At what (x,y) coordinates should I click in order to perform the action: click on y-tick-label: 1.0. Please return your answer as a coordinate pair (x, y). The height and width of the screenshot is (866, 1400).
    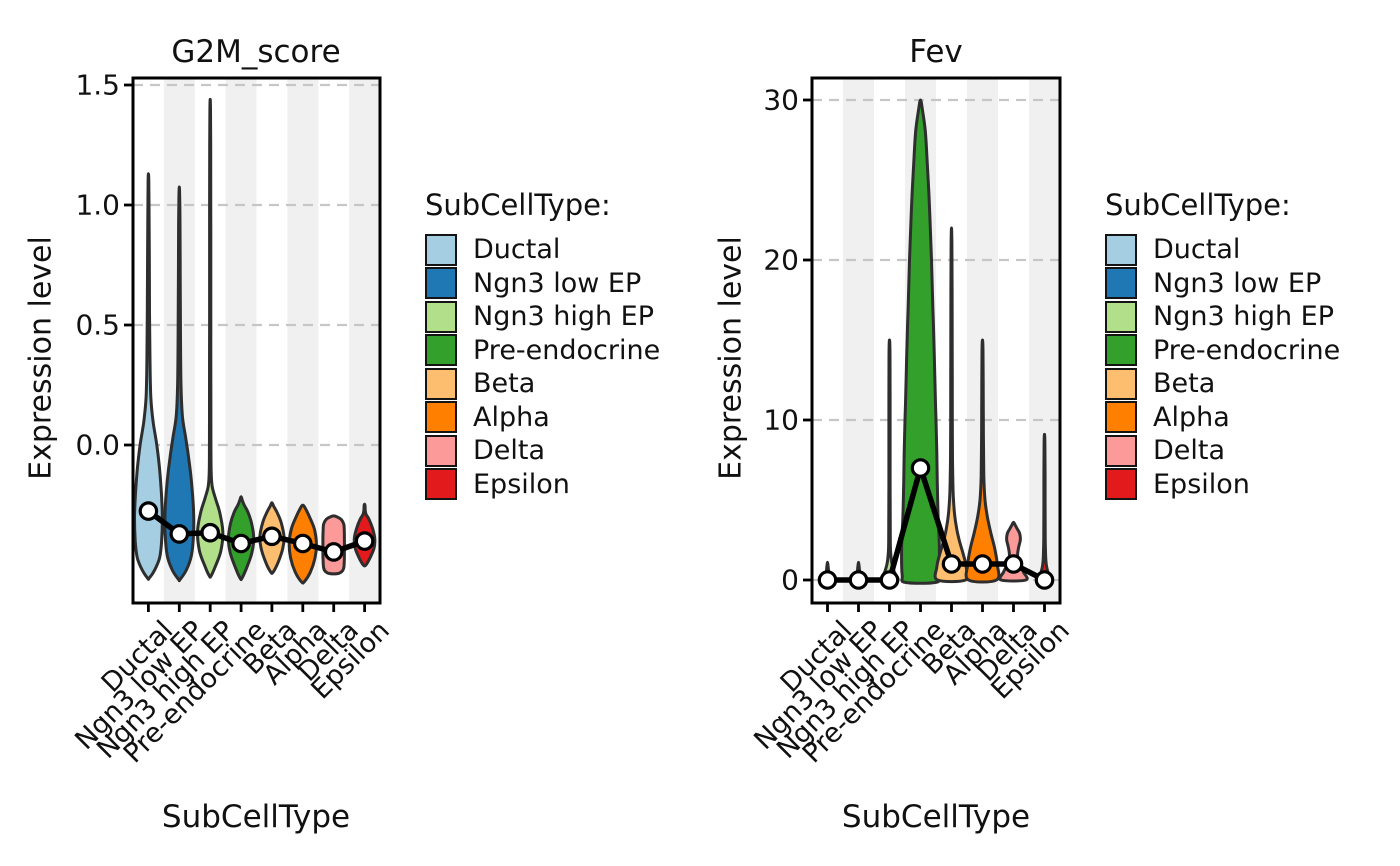
    Looking at the image, I should click on (97, 205).